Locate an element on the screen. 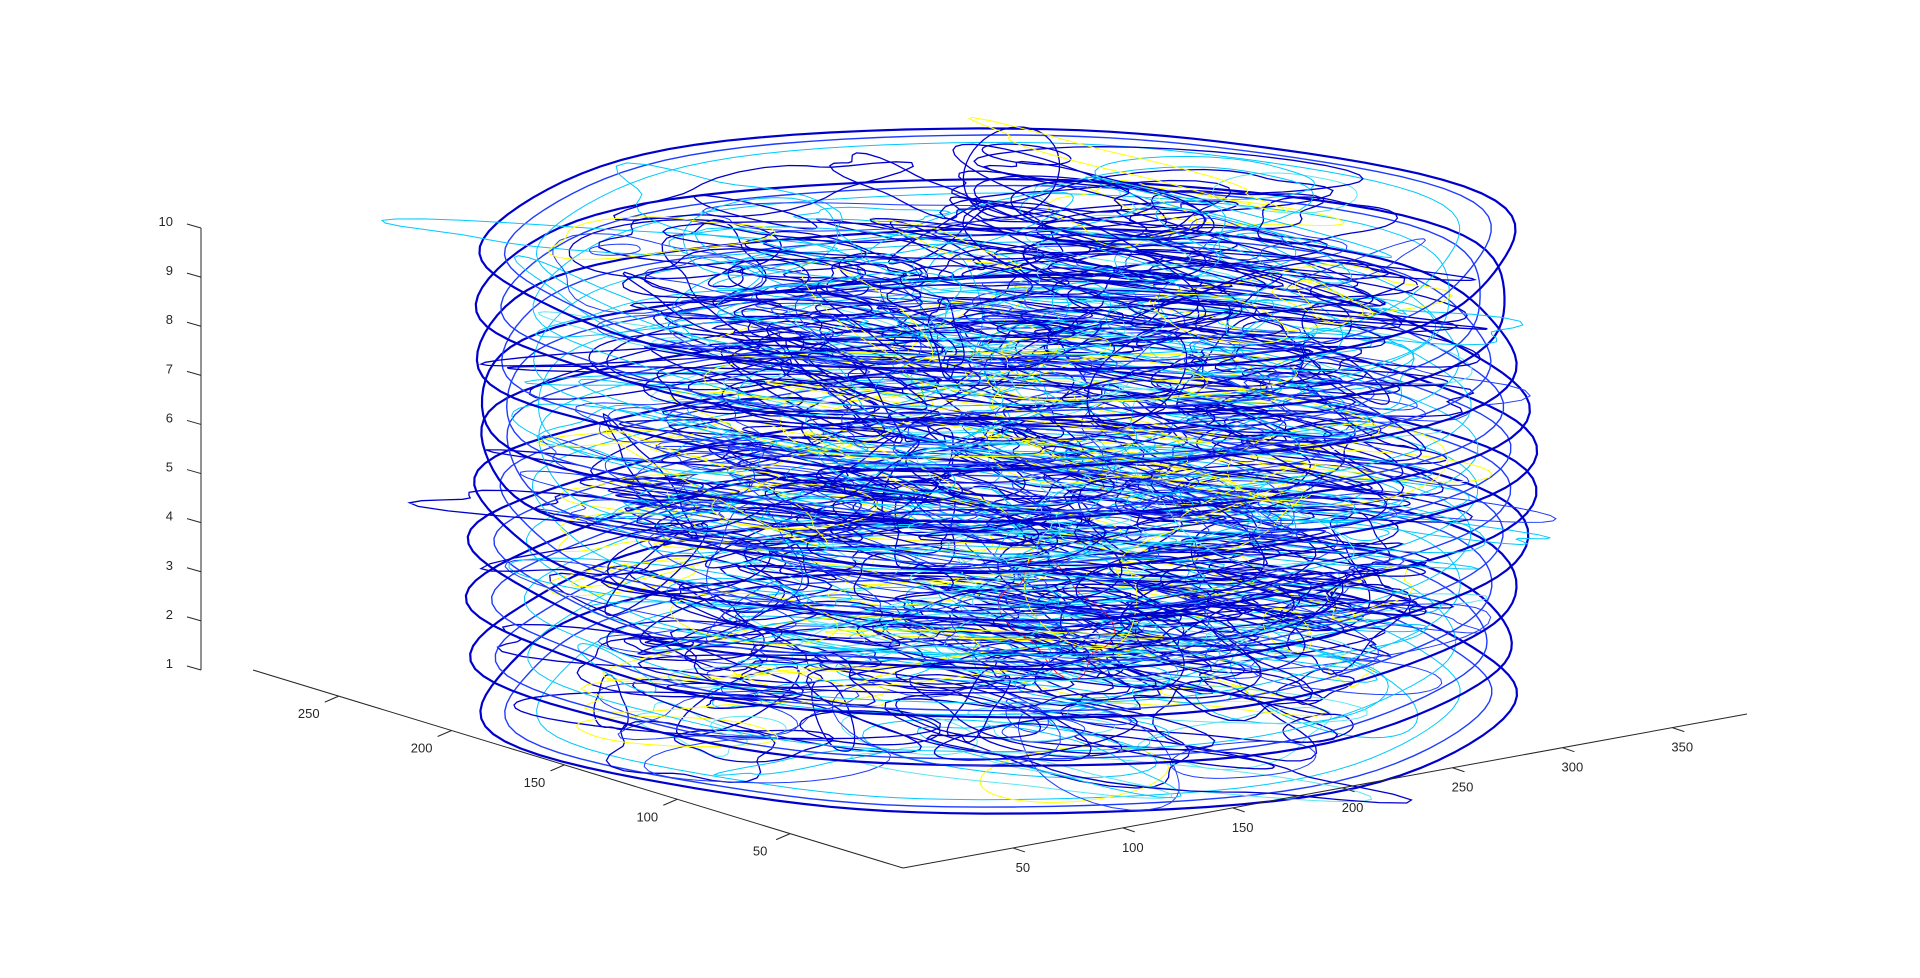 The width and height of the screenshot is (1920, 978). x-tick-label: 100 is located at coordinates (1133, 847).